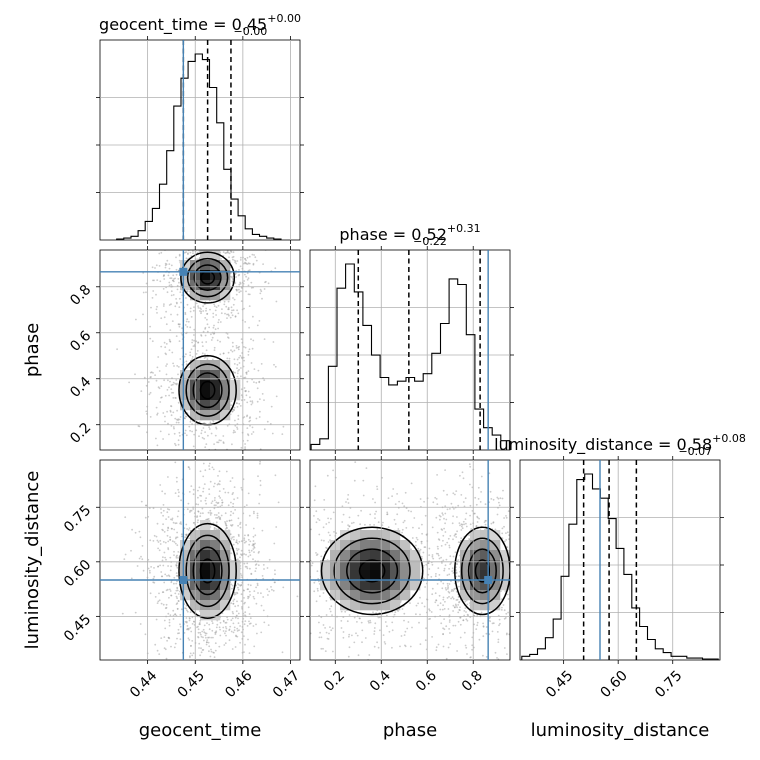  Describe the element at coordinates (472, 681) in the screenshot. I see `x-tick-label: 0.8` at that location.